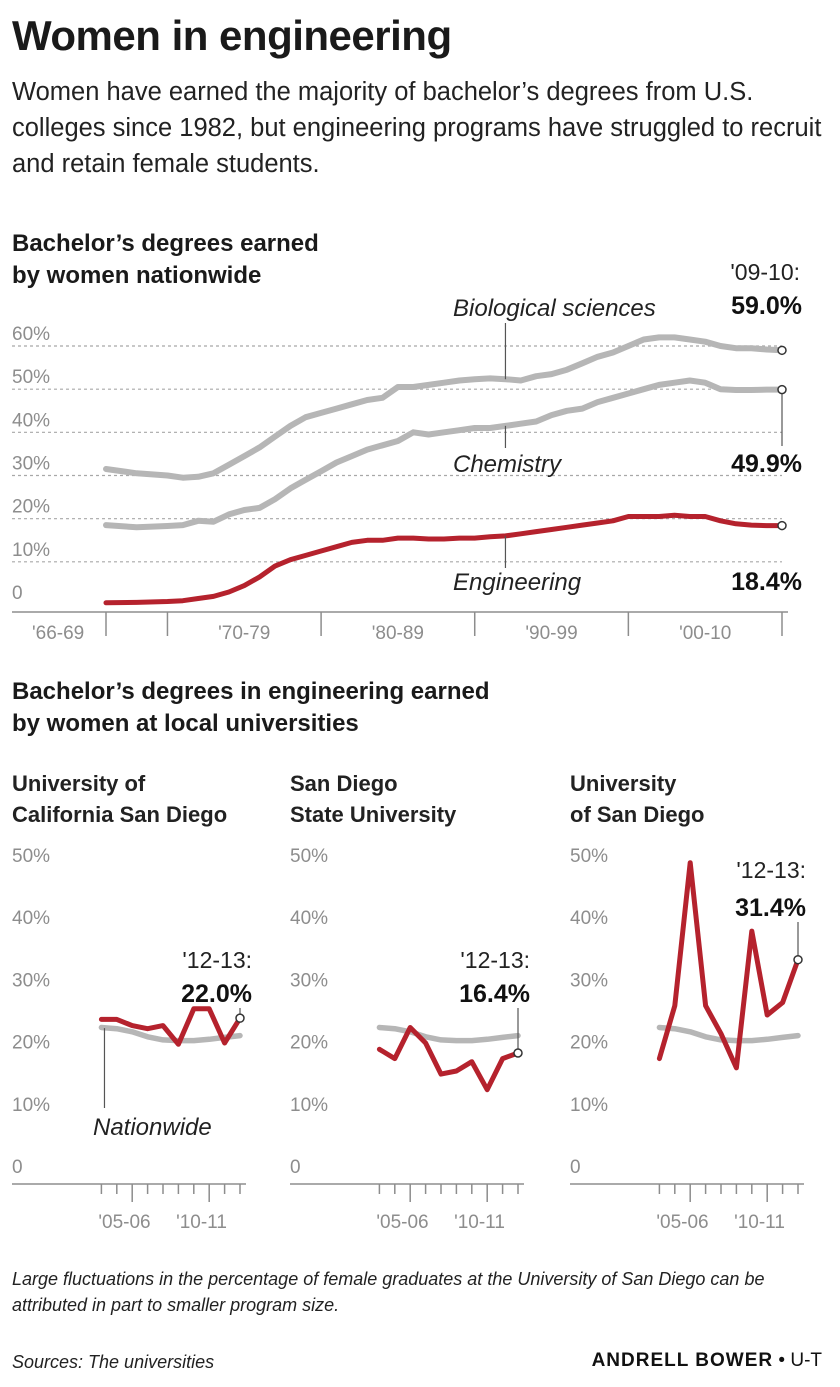 The image size is (840, 1387). I want to click on nationwide-x-tick-label: '66-69, so click(58, 633).